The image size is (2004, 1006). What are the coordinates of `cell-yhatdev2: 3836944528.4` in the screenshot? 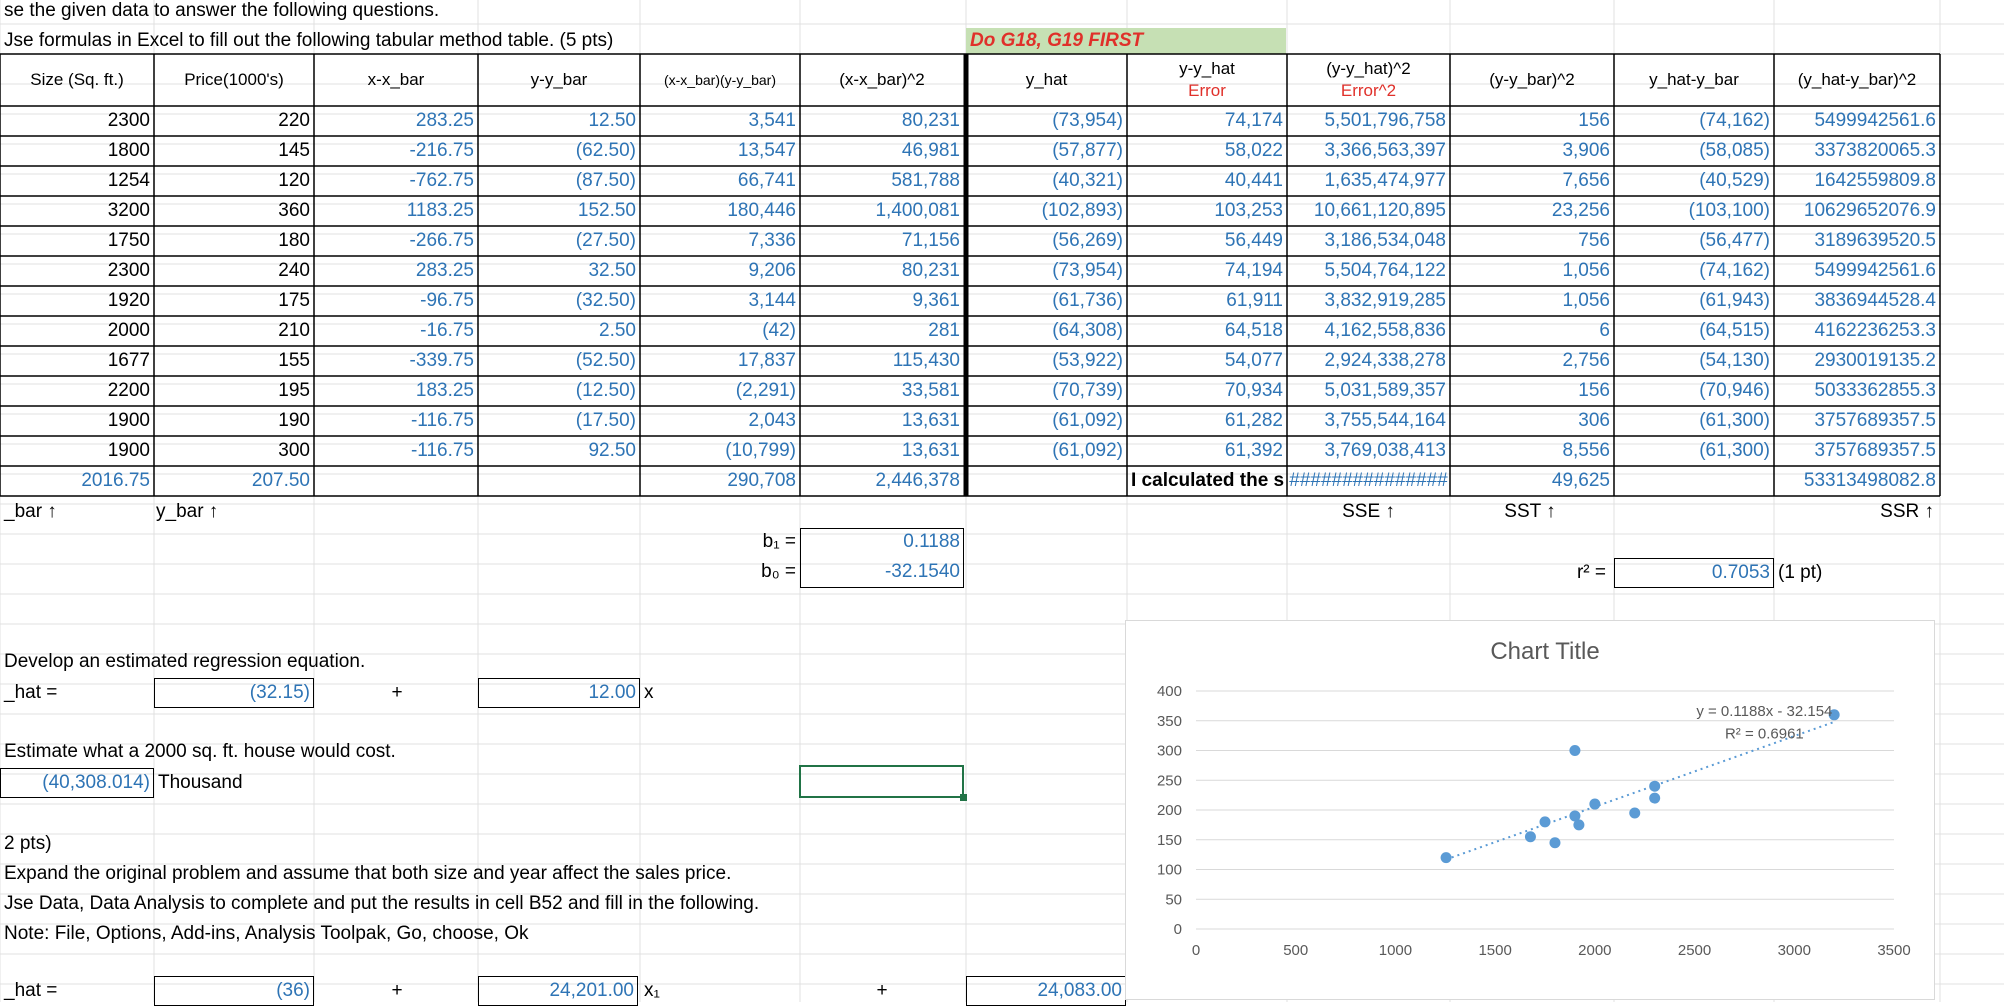 It's located at (1875, 300).